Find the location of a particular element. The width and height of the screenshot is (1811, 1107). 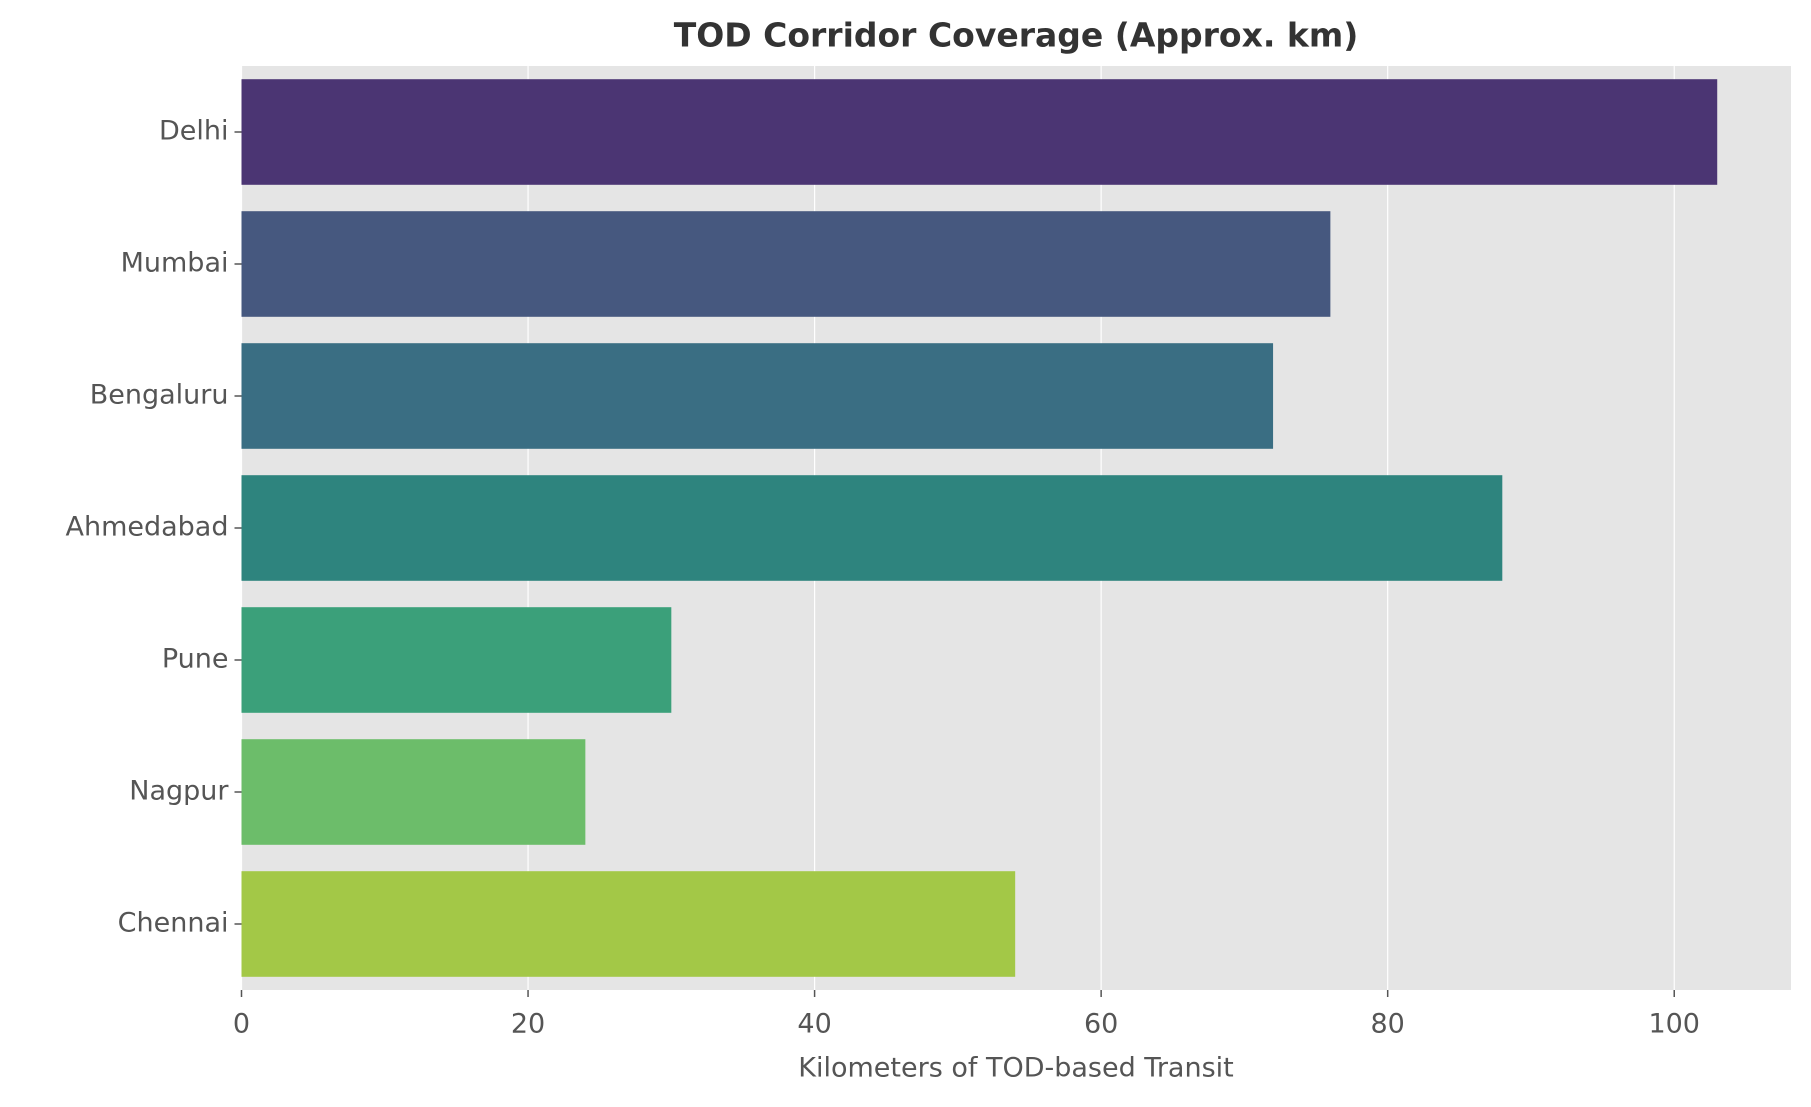

x-tick-label: 60 is located at coordinates (1101, 1024).